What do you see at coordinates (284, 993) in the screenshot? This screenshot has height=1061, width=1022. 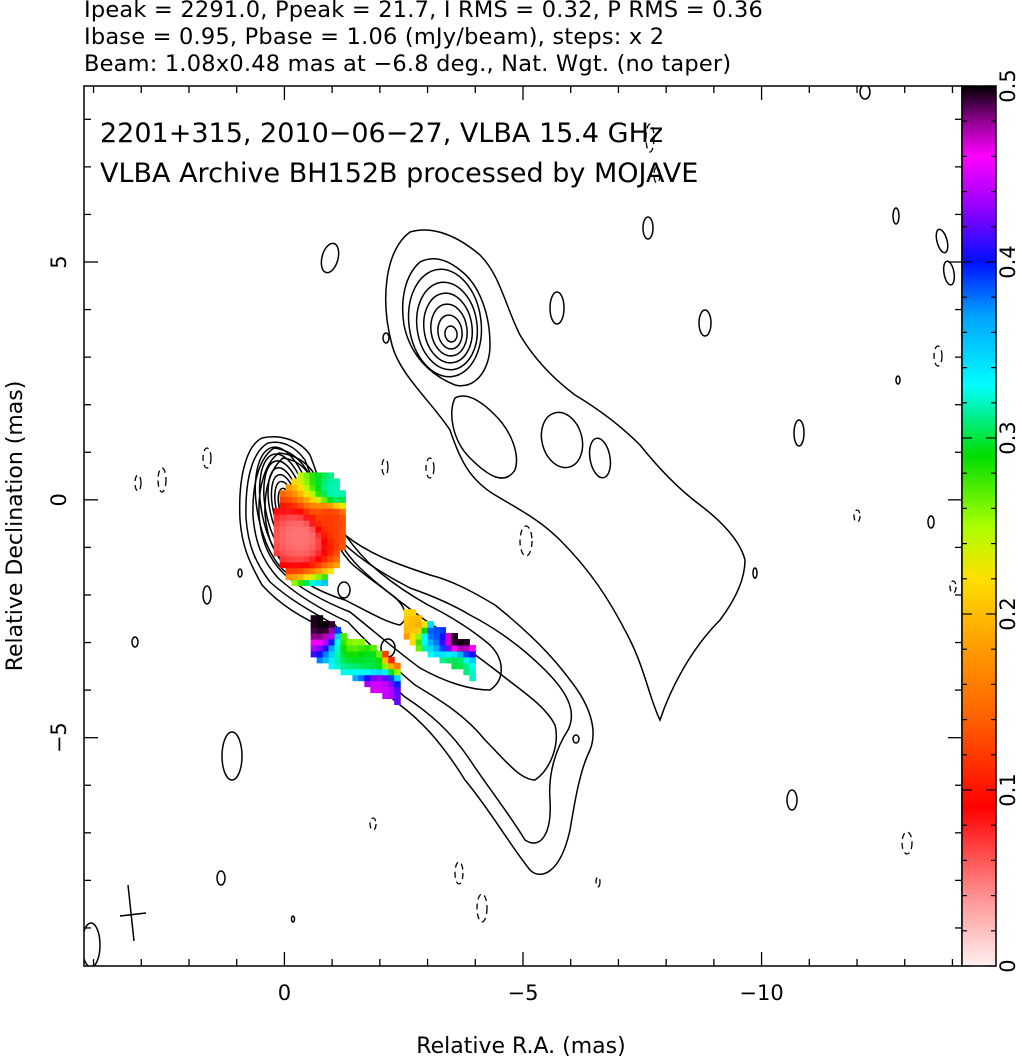 I see `x-tick-label: 0` at bounding box center [284, 993].